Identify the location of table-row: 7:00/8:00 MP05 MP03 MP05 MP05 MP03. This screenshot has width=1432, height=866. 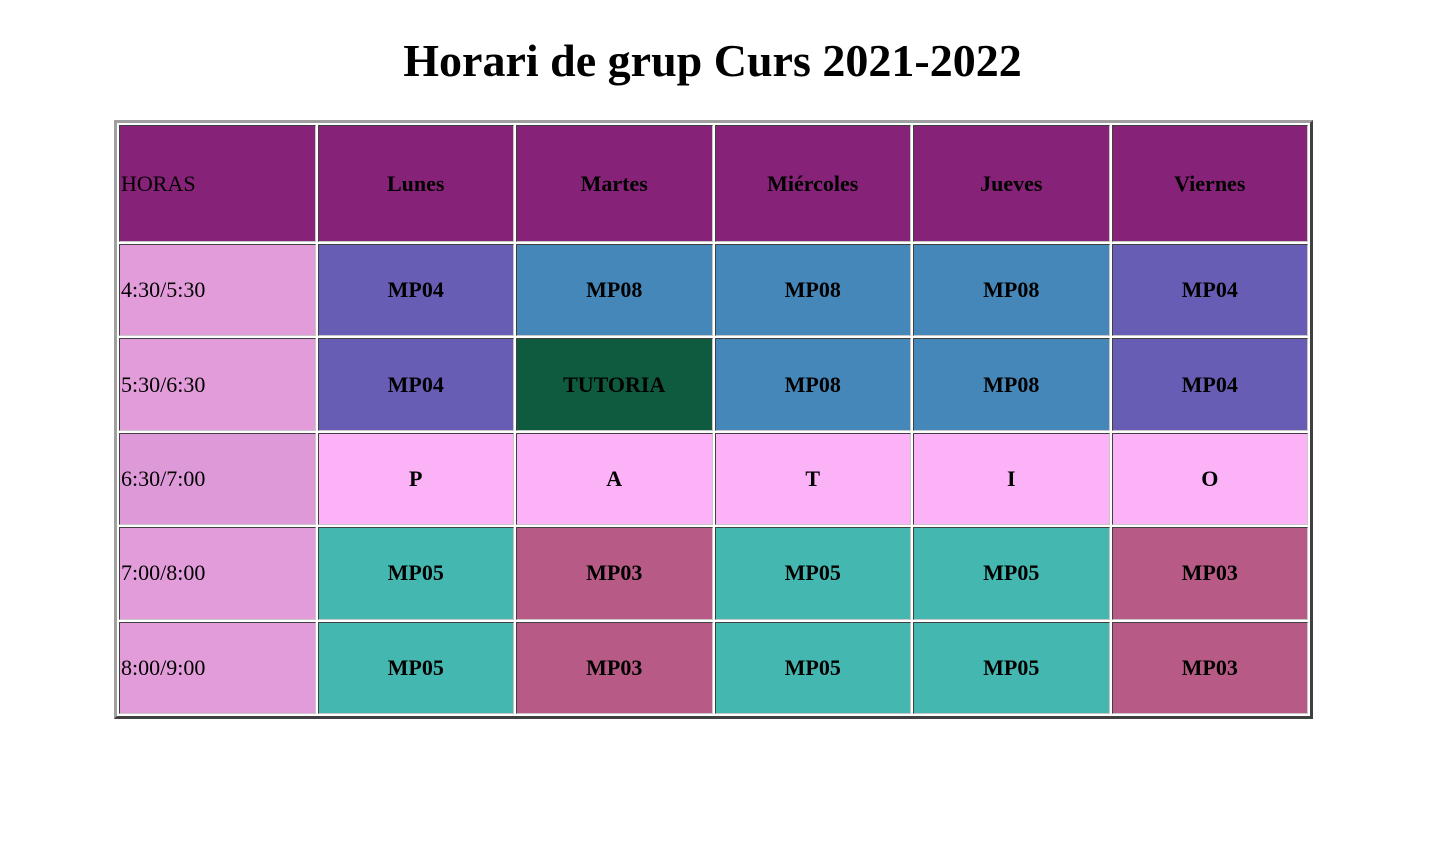
(713, 573).